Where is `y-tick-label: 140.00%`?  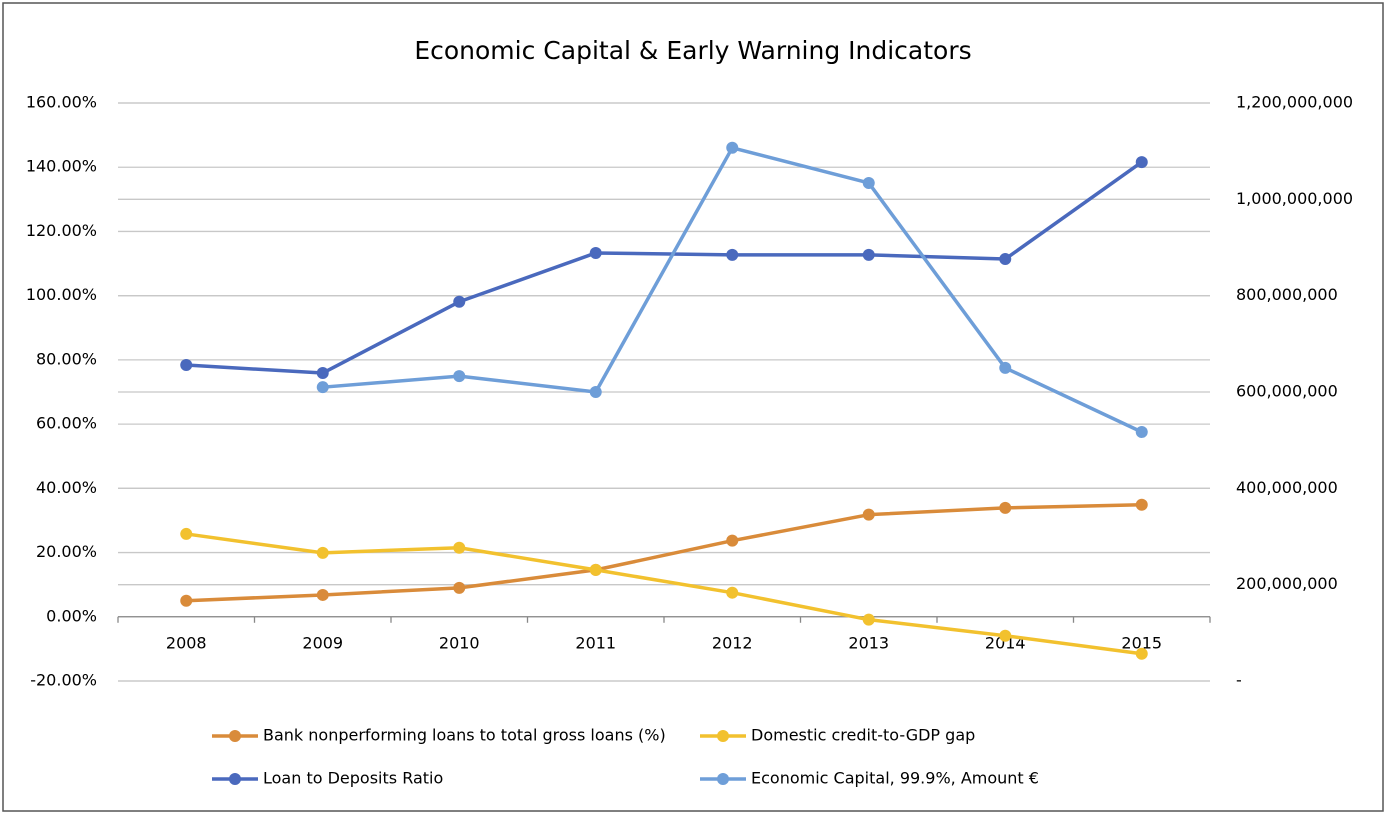 y-tick-label: 140.00% is located at coordinates (61, 166).